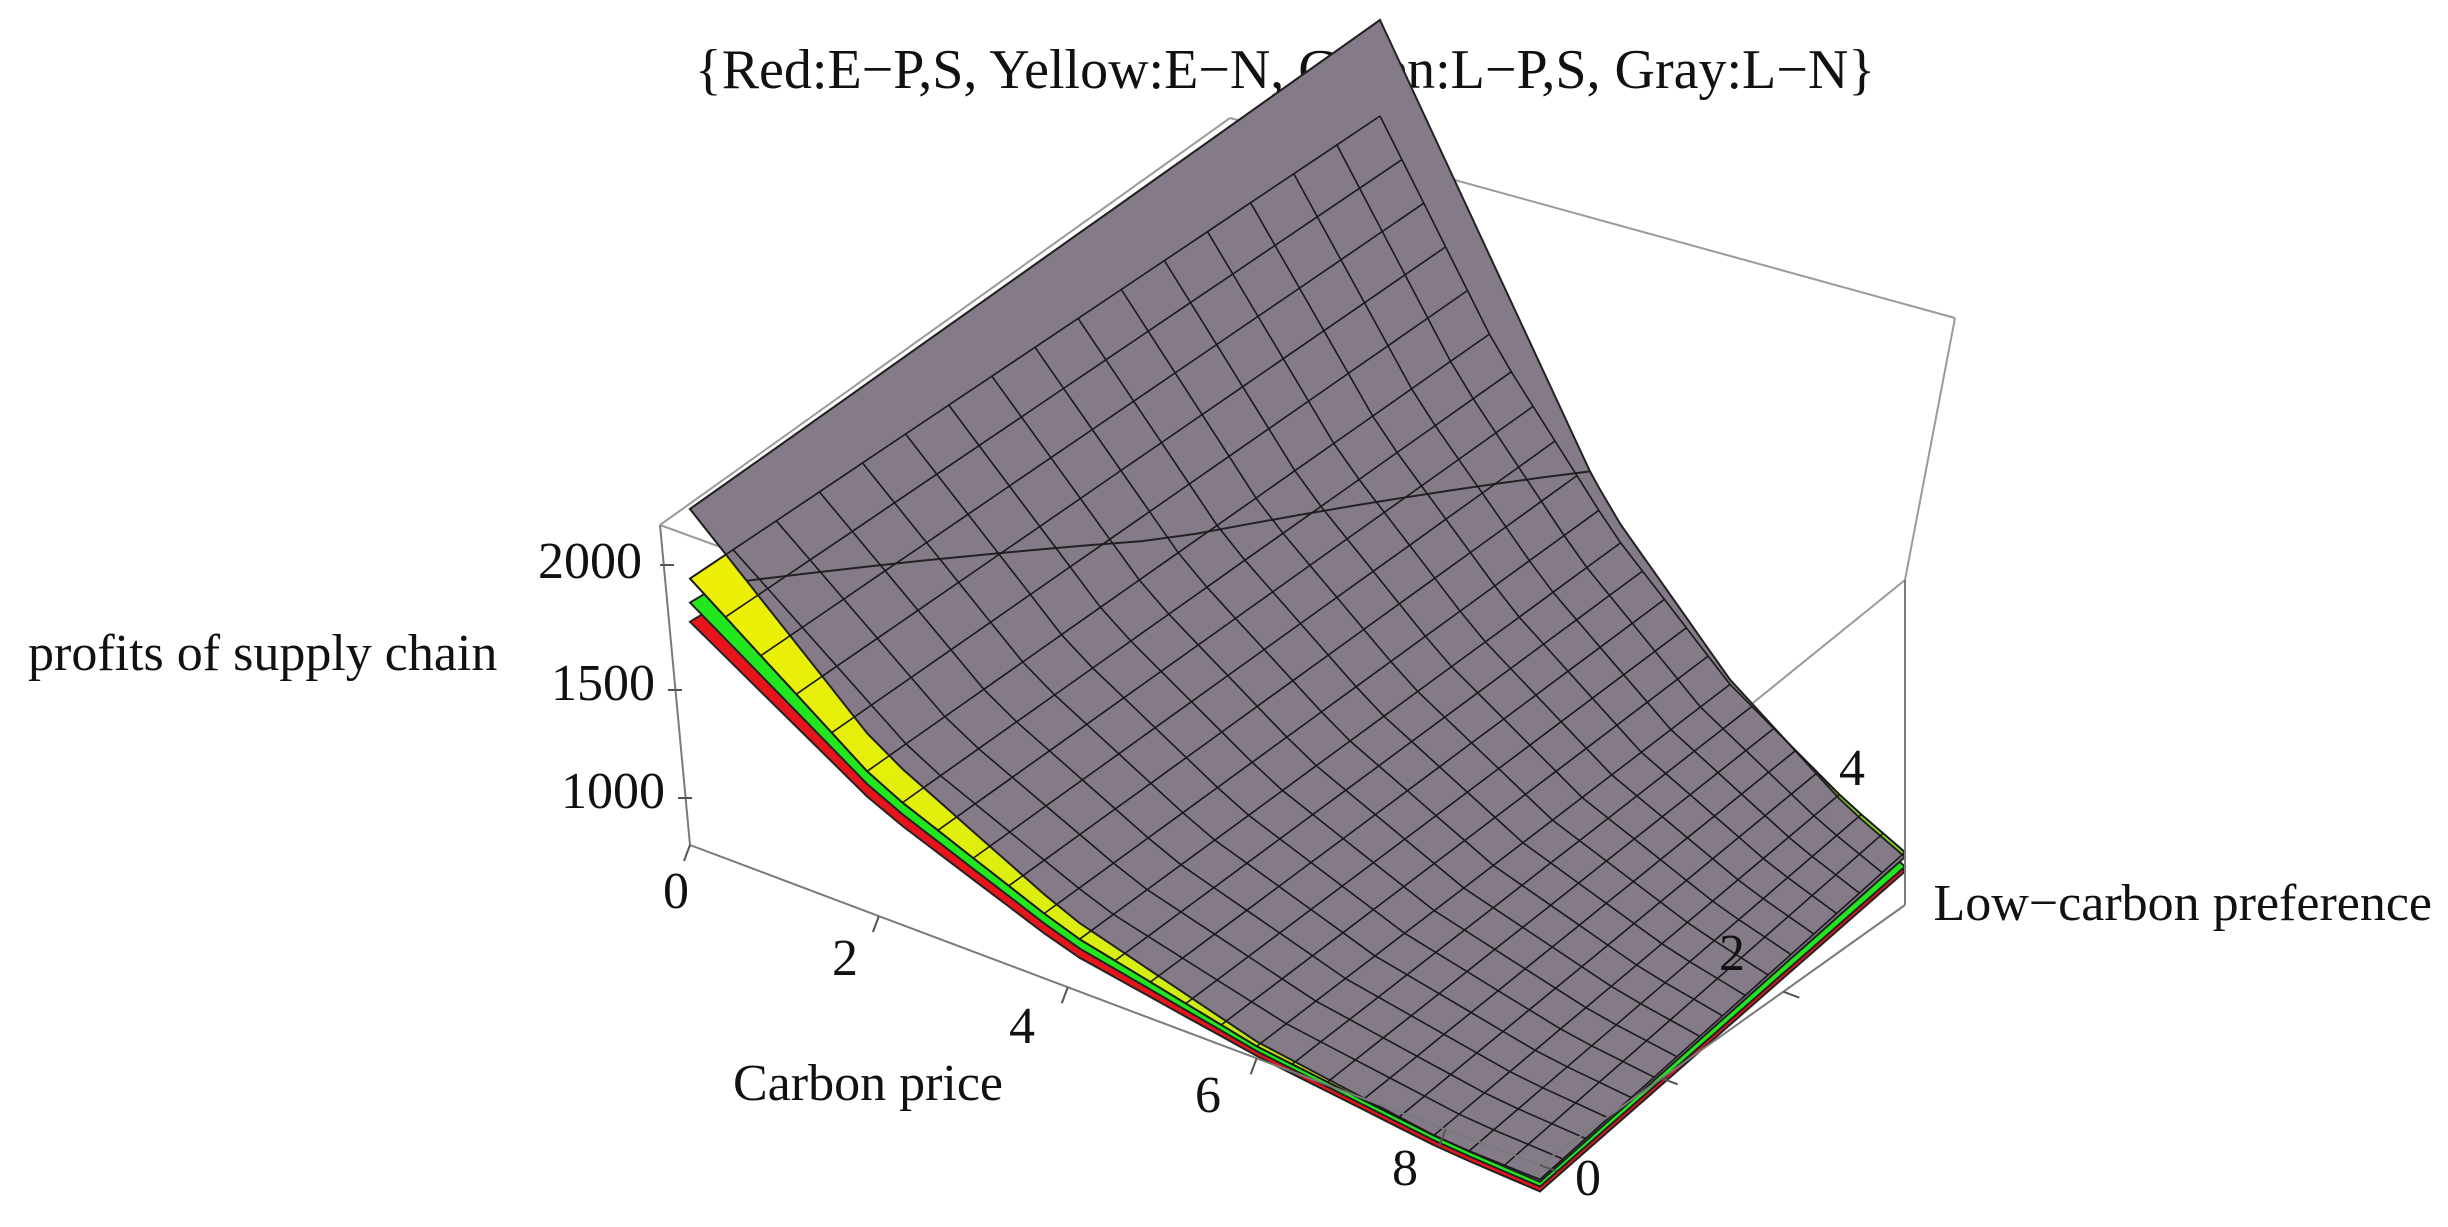 The image size is (2448, 1227). What do you see at coordinates (868, 1083) in the screenshot?
I see `x-axis-label: Carbon price` at bounding box center [868, 1083].